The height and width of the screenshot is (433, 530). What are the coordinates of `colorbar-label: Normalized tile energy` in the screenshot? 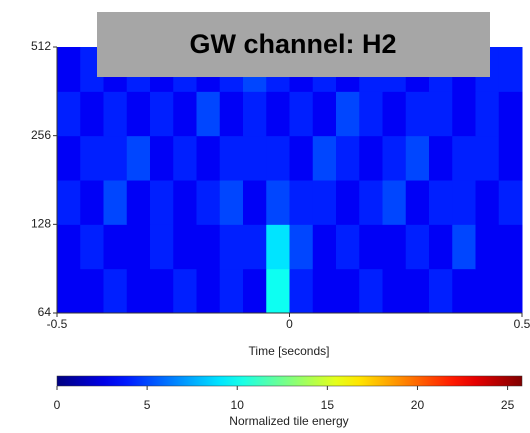 It's located at (288, 421).